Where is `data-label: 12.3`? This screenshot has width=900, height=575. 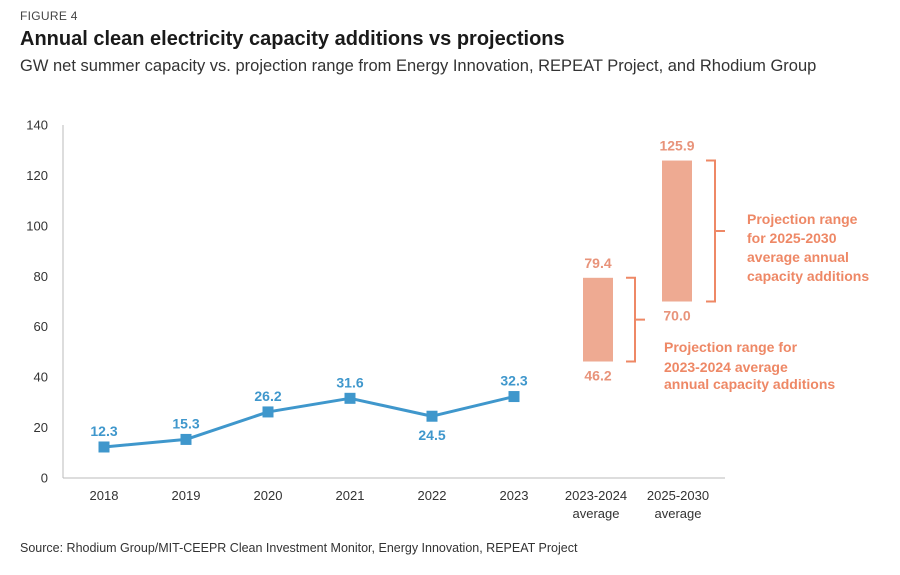
data-label: 12.3 is located at coordinates (103, 431).